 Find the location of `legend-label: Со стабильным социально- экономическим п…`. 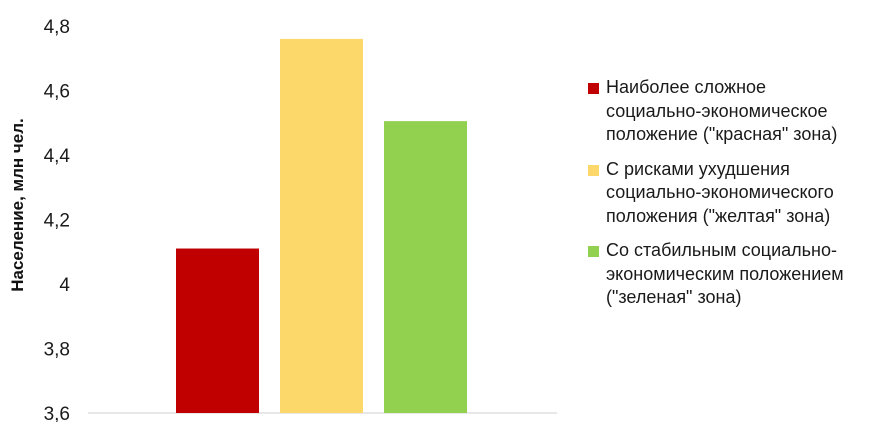

legend-label: Со стабильным социально- экономическим п… is located at coordinates (725, 273).